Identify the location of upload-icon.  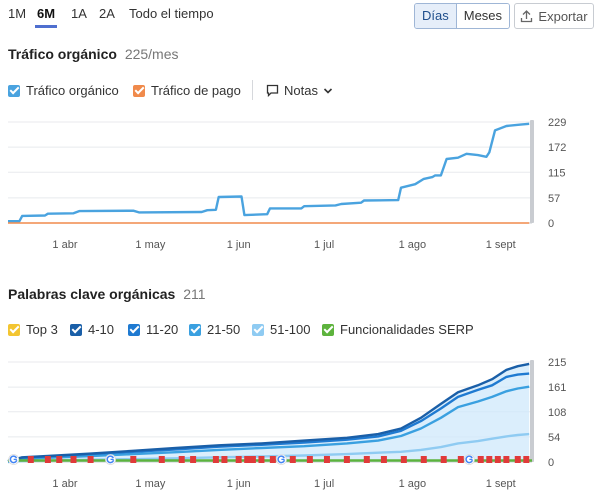
(526, 16).